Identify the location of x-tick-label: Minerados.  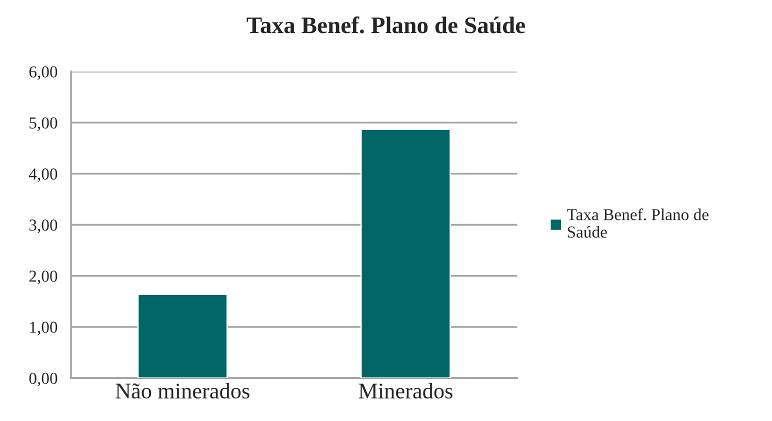
(405, 390).